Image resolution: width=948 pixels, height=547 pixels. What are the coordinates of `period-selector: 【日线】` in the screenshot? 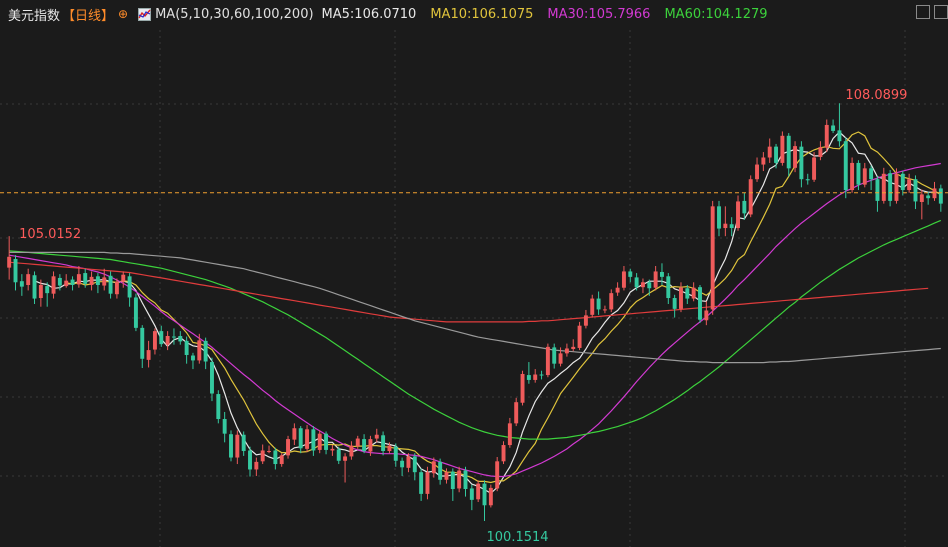 It's located at (88, 16).